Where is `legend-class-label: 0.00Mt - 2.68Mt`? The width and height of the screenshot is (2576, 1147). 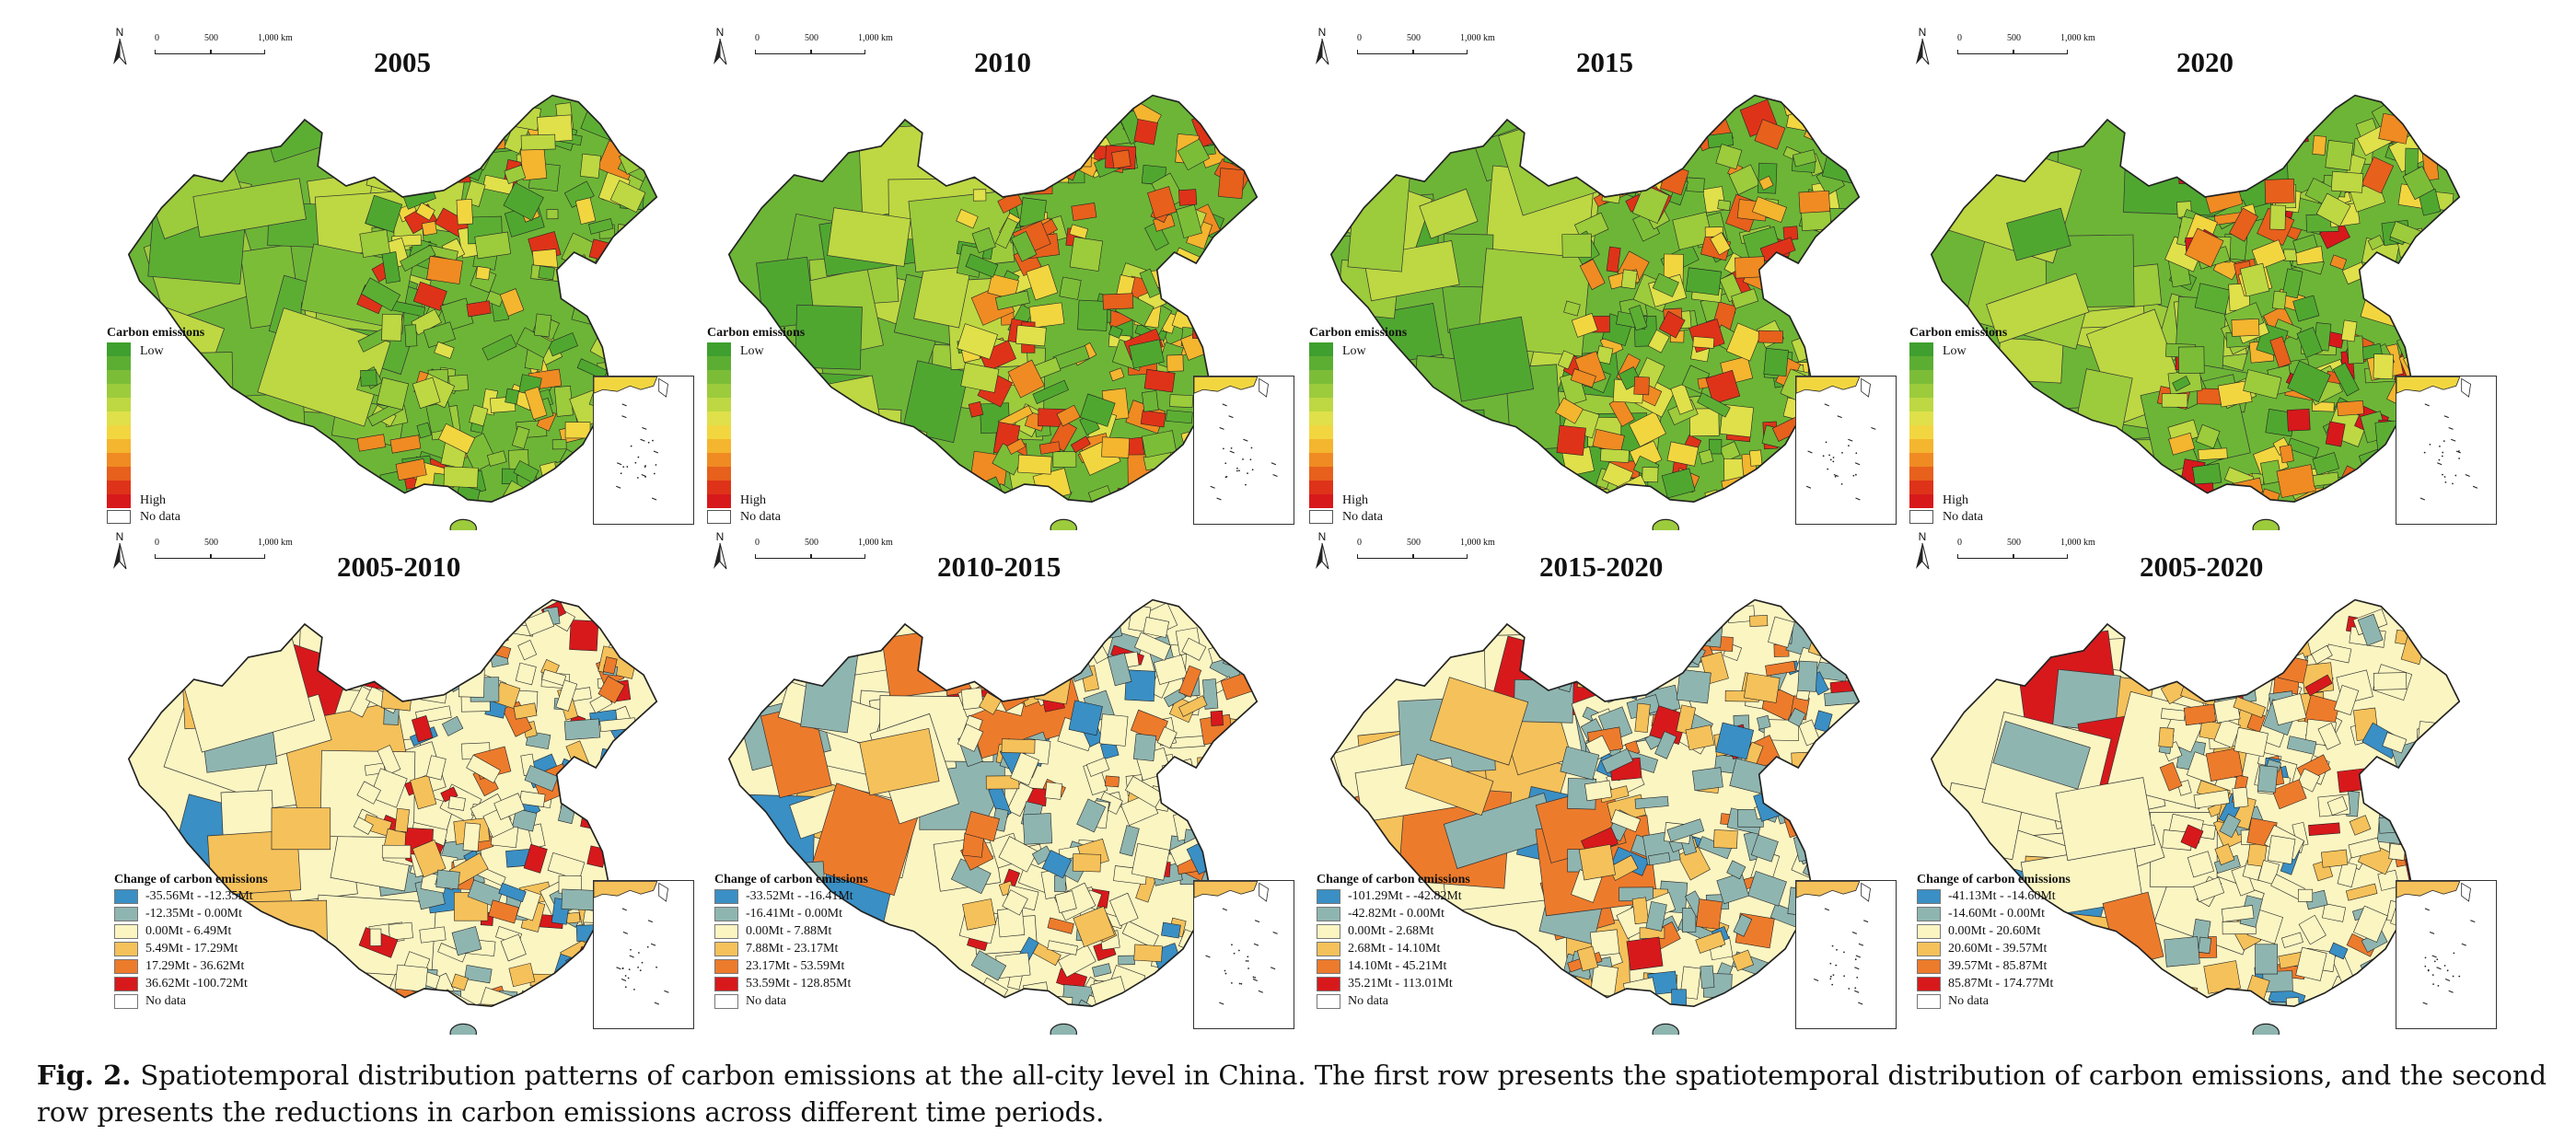 legend-class-label: 0.00Mt - 2.68Mt is located at coordinates (1391, 931).